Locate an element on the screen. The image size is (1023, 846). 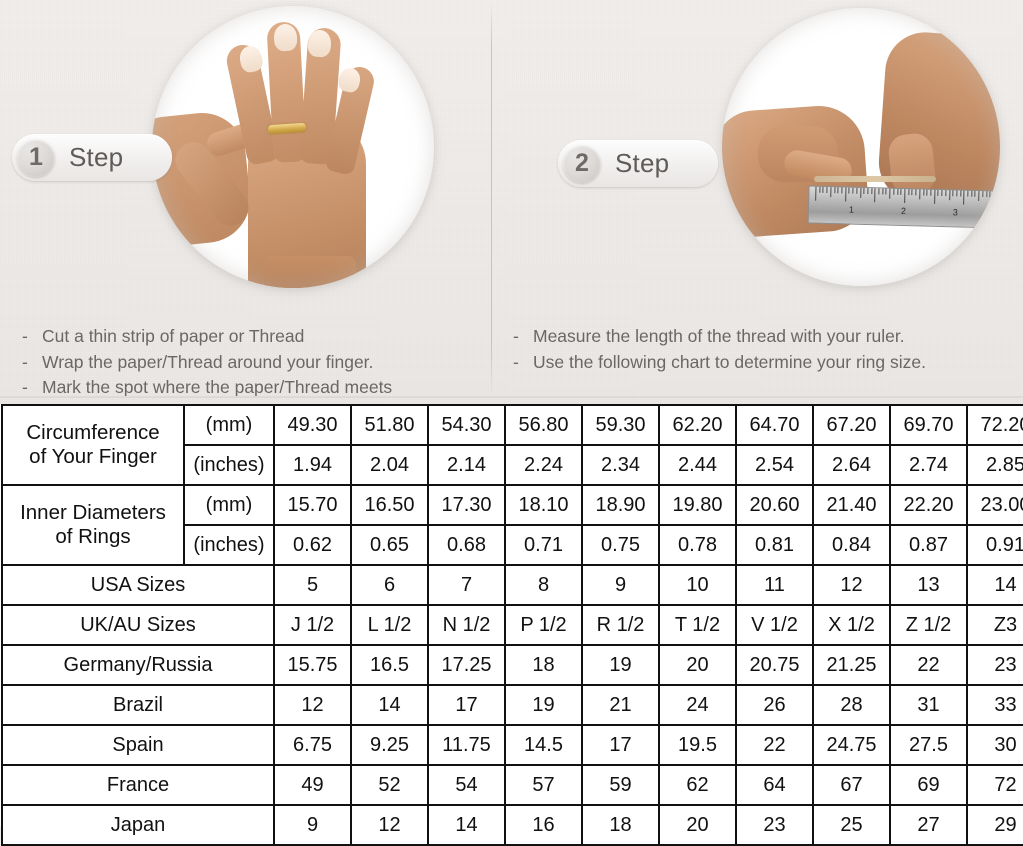
table-cell: 2.14 is located at coordinates (466, 465).